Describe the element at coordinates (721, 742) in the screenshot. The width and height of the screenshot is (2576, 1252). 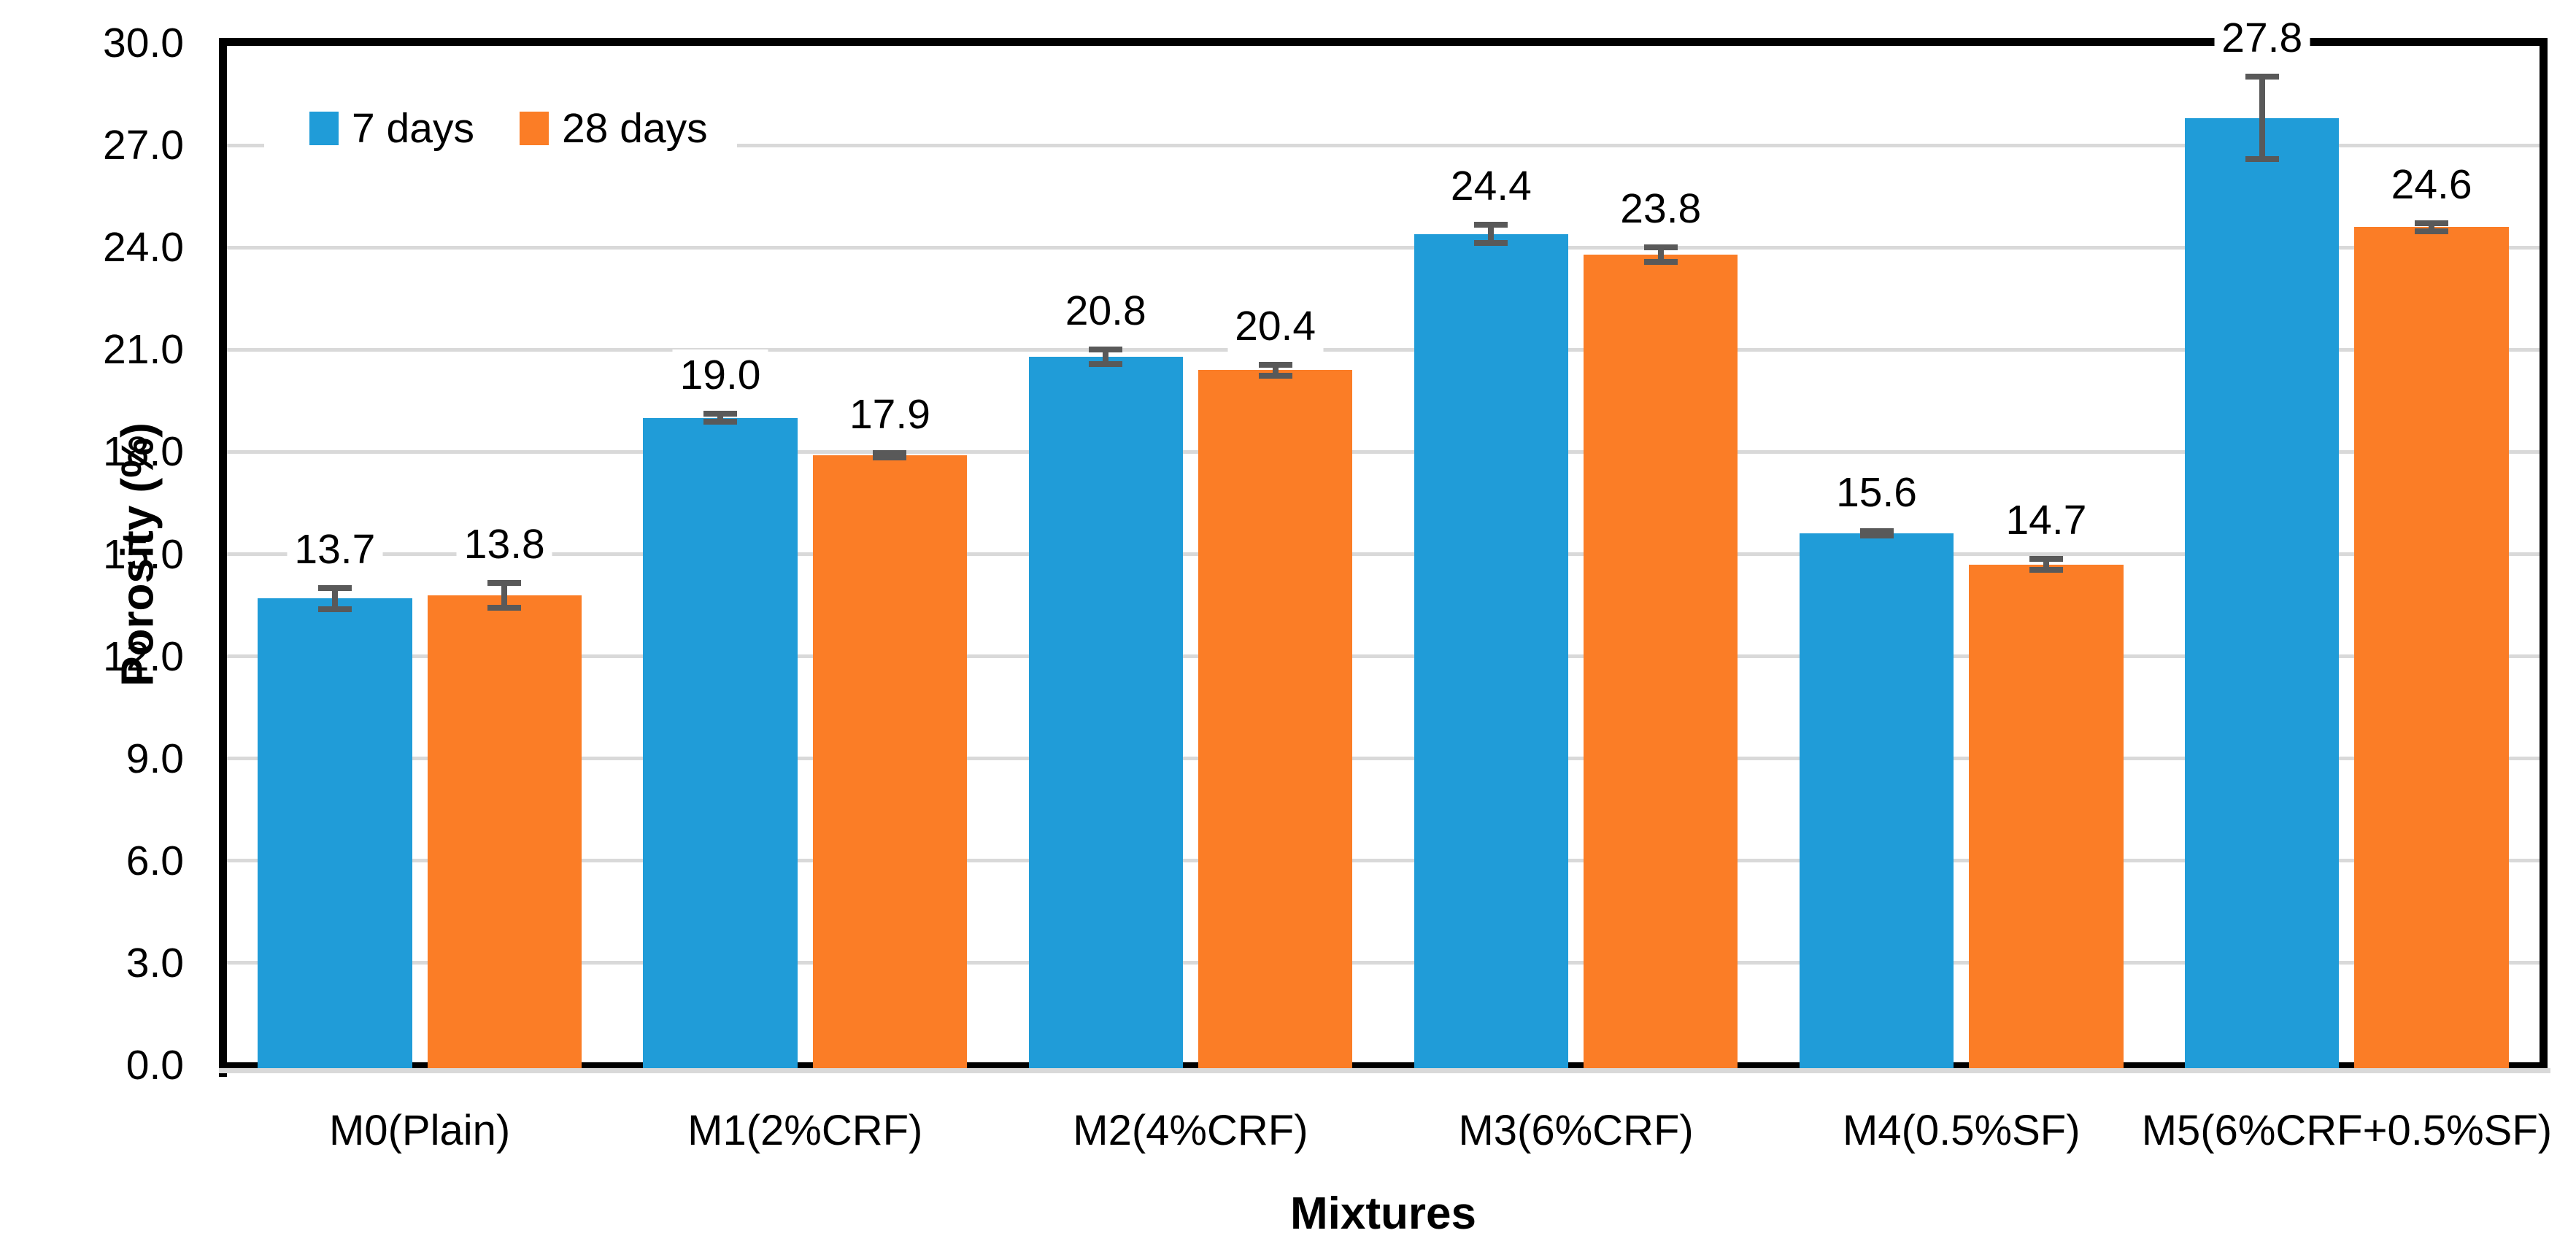
I see `bar-7days-M1(2%CRF)` at that location.